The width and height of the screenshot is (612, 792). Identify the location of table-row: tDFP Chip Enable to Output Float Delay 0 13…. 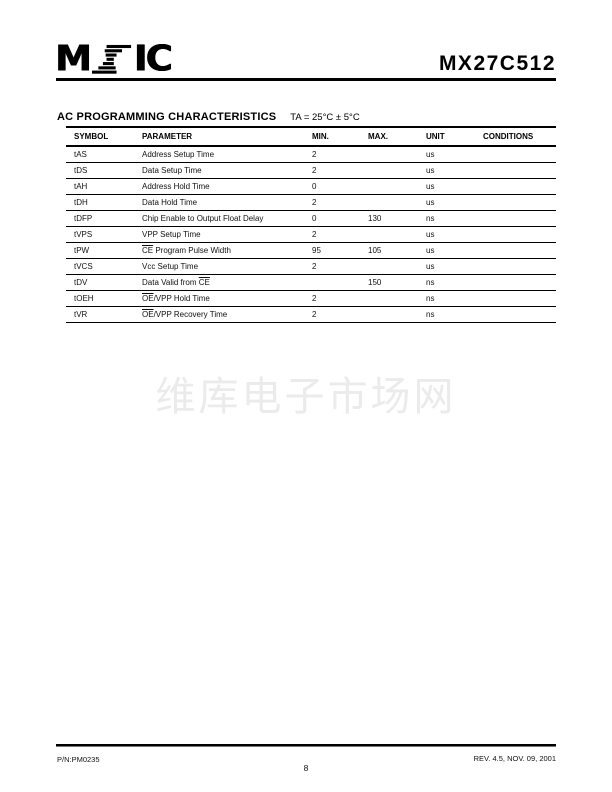
(311, 218).